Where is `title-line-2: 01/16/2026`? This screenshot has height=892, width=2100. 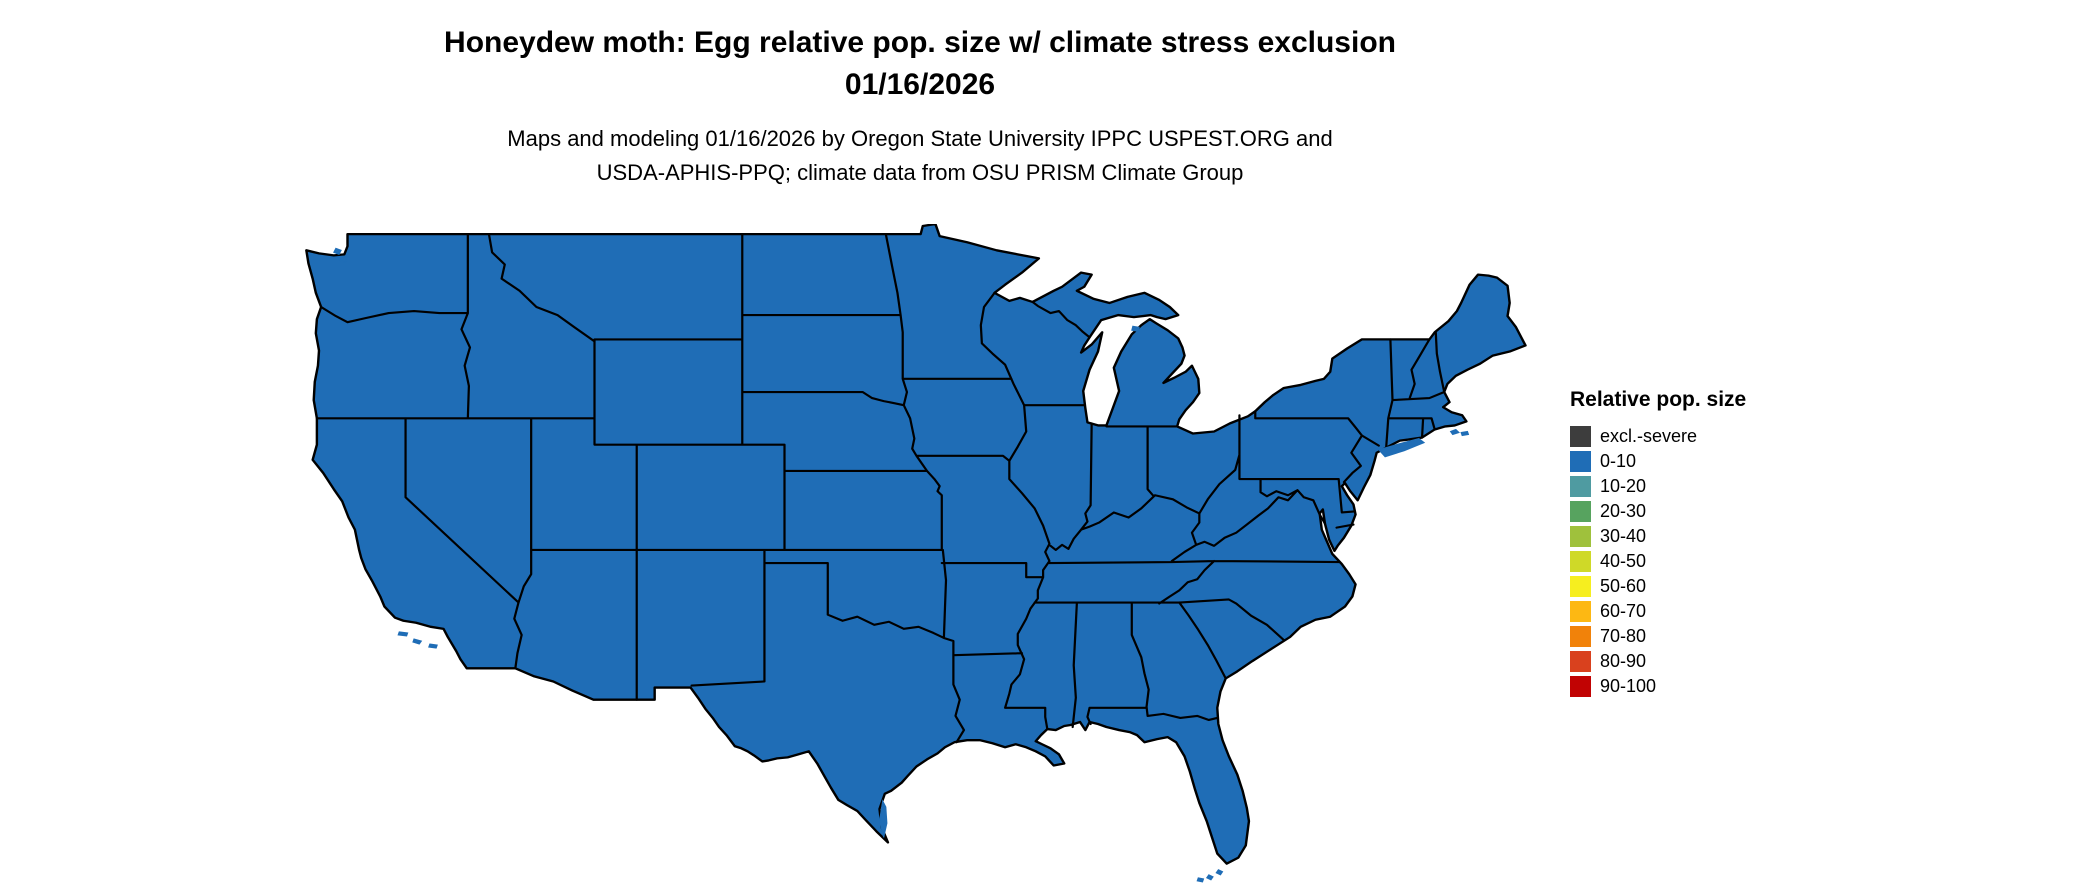 title-line-2: 01/16/2026 is located at coordinates (920, 84).